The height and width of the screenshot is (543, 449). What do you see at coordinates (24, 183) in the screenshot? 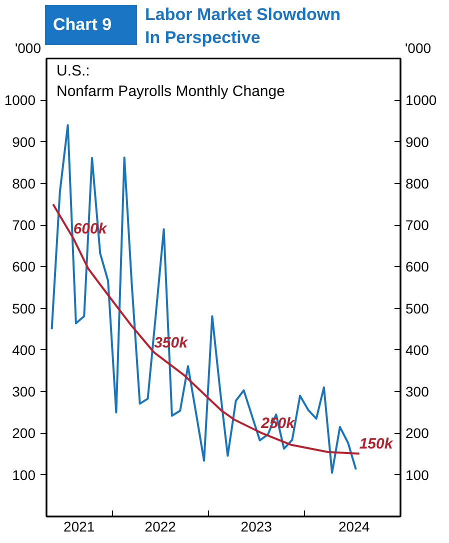
I see `y-tick-label: 800` at bounding box center [24, 183].